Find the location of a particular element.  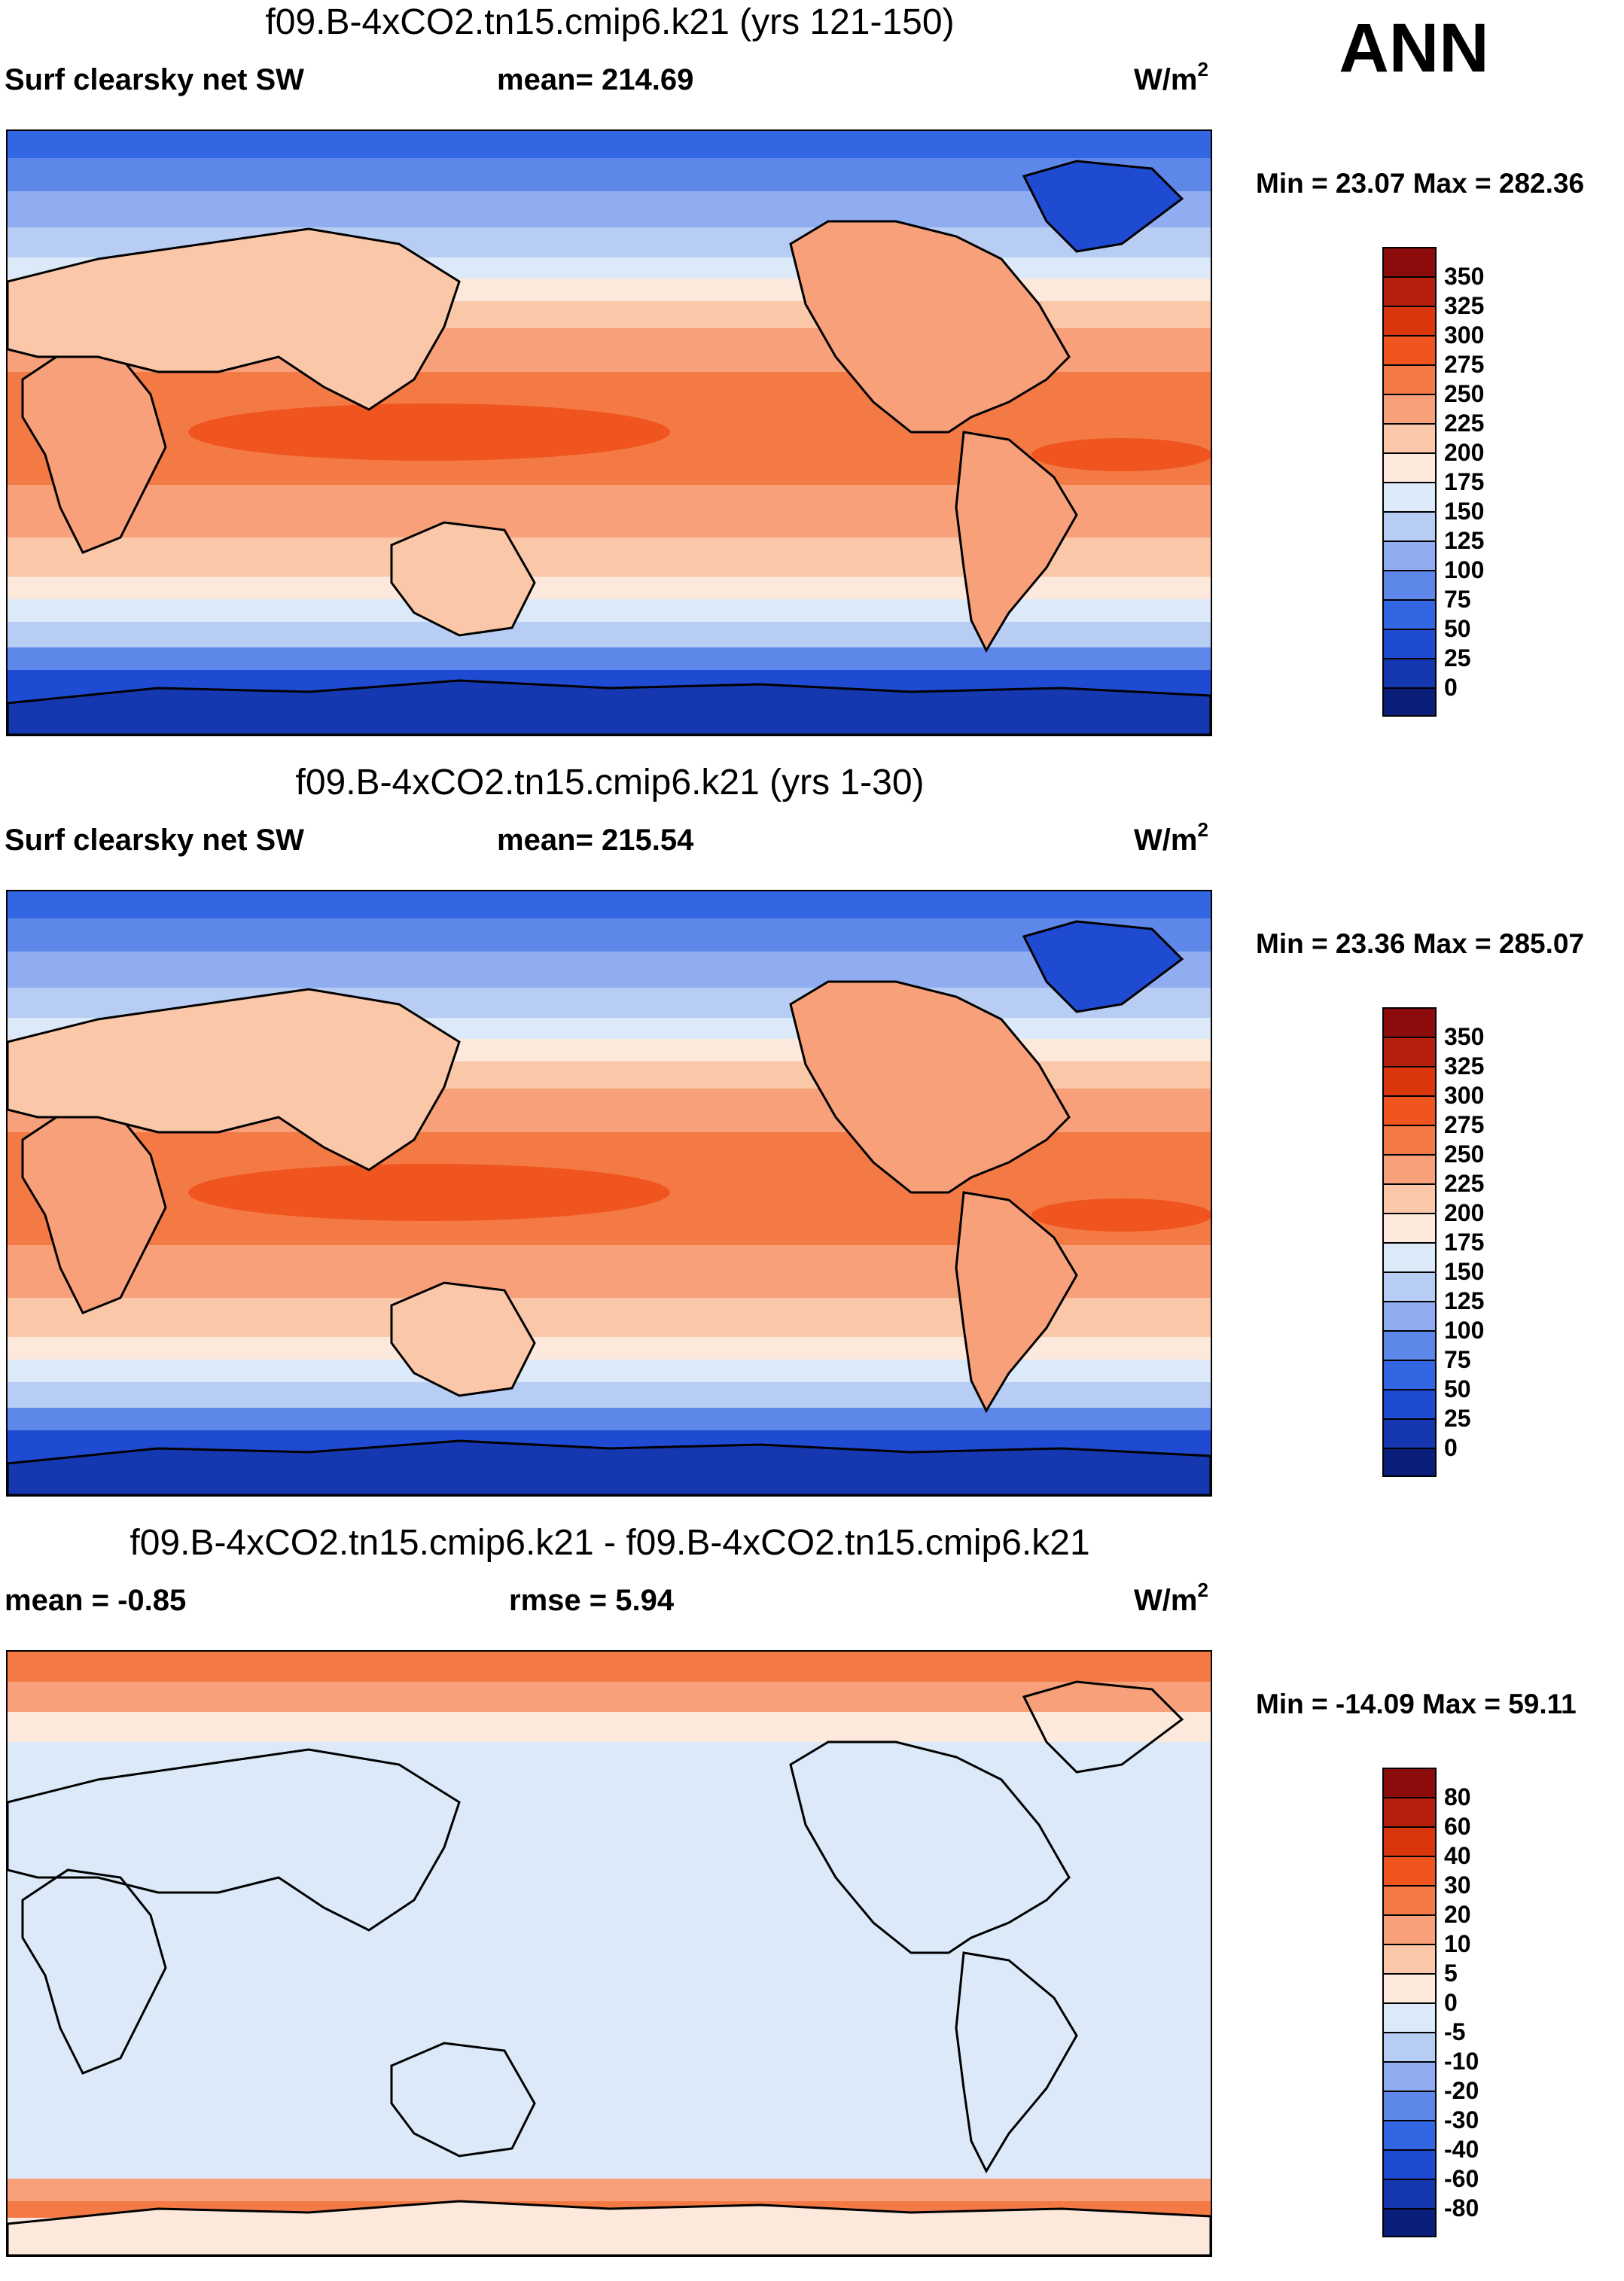

colorbar-label: 300 is located at coordinates (1464, 335).